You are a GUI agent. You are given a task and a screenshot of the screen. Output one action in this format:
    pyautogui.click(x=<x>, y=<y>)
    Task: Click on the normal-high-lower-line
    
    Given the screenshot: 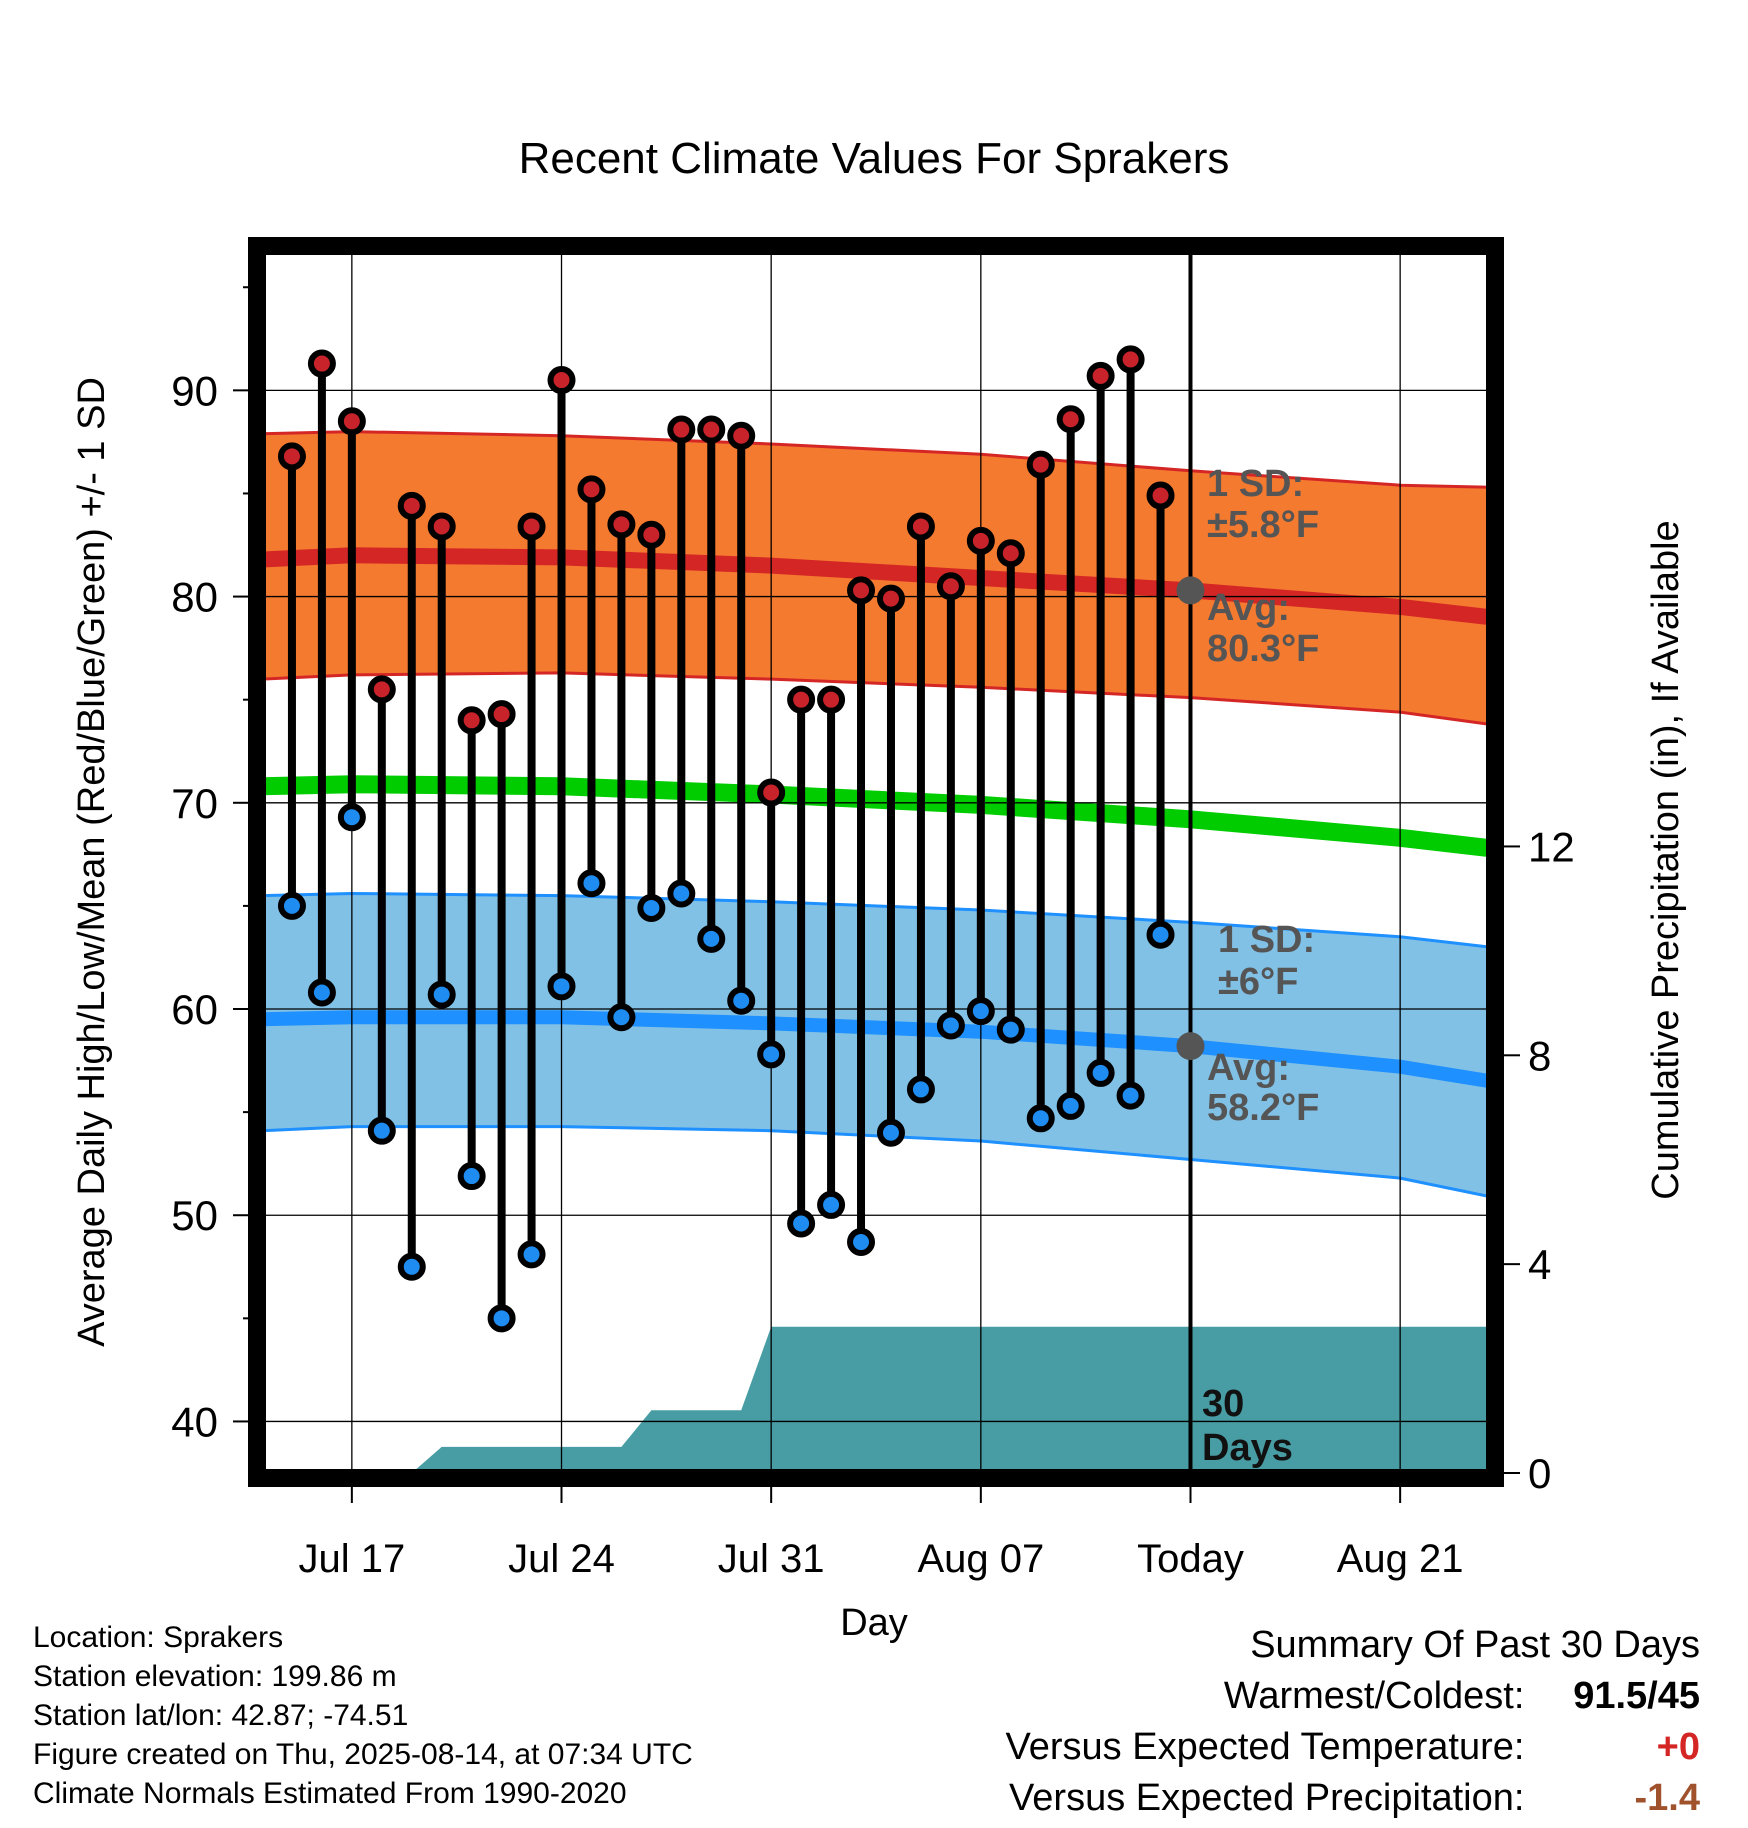 What is the action you would take?
    pyautogui.click(x=876, y=698)
    